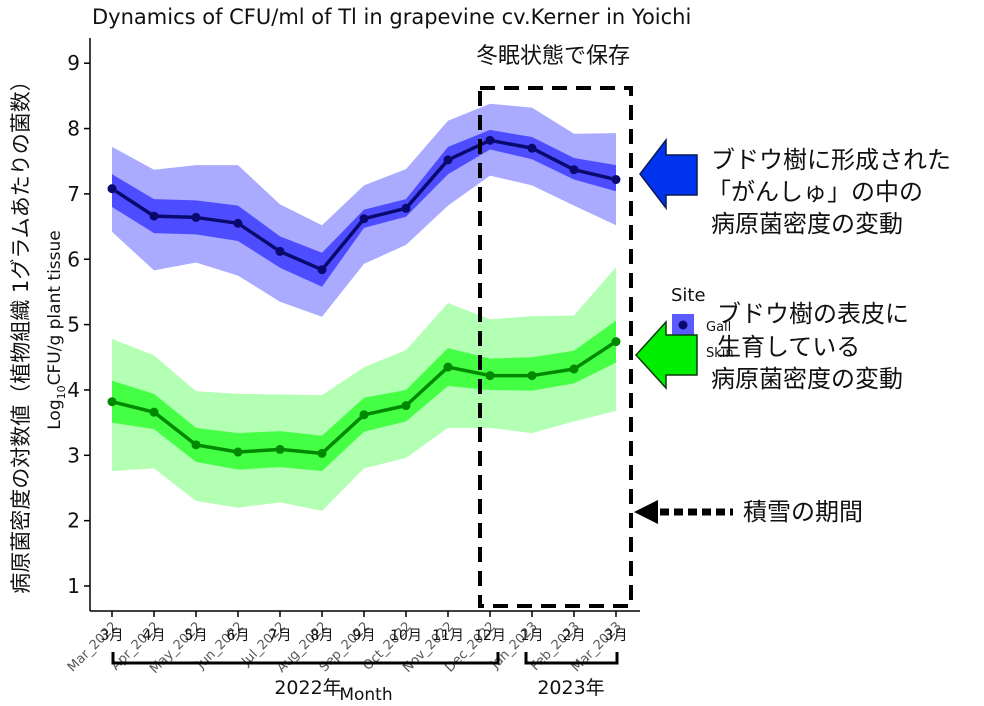 The image size is (984, 706). I want to click on dormancy-period-box, so click(555, 347).